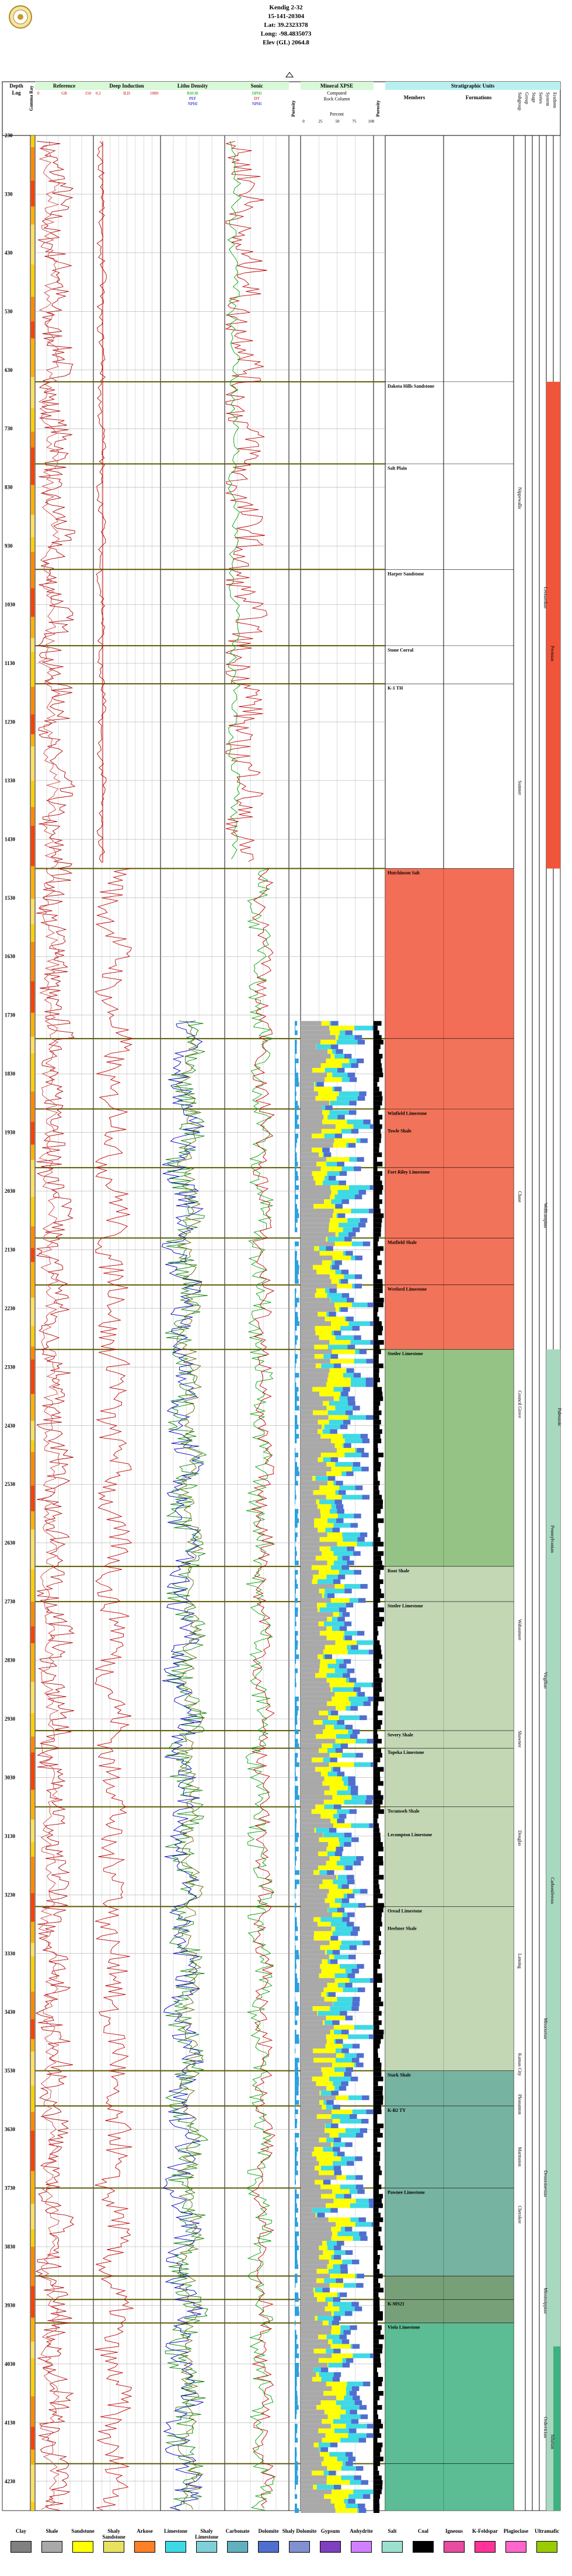 This screenshot has height=2576, width=572. What do you see at coordinates (289, 75) in the screenshot?
I see `up-arrow-icon` at bounding box center [289, 75].